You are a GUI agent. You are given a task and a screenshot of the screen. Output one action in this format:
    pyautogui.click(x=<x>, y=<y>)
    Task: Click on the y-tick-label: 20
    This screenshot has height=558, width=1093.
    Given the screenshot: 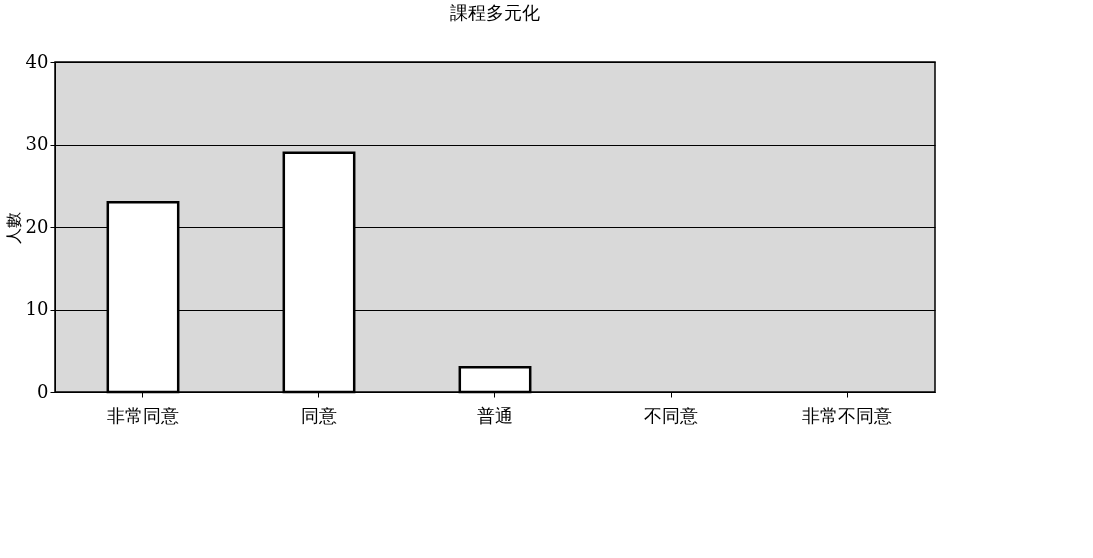 What is the action you would take?
    pyautogui.click(x=37, y=226)
    